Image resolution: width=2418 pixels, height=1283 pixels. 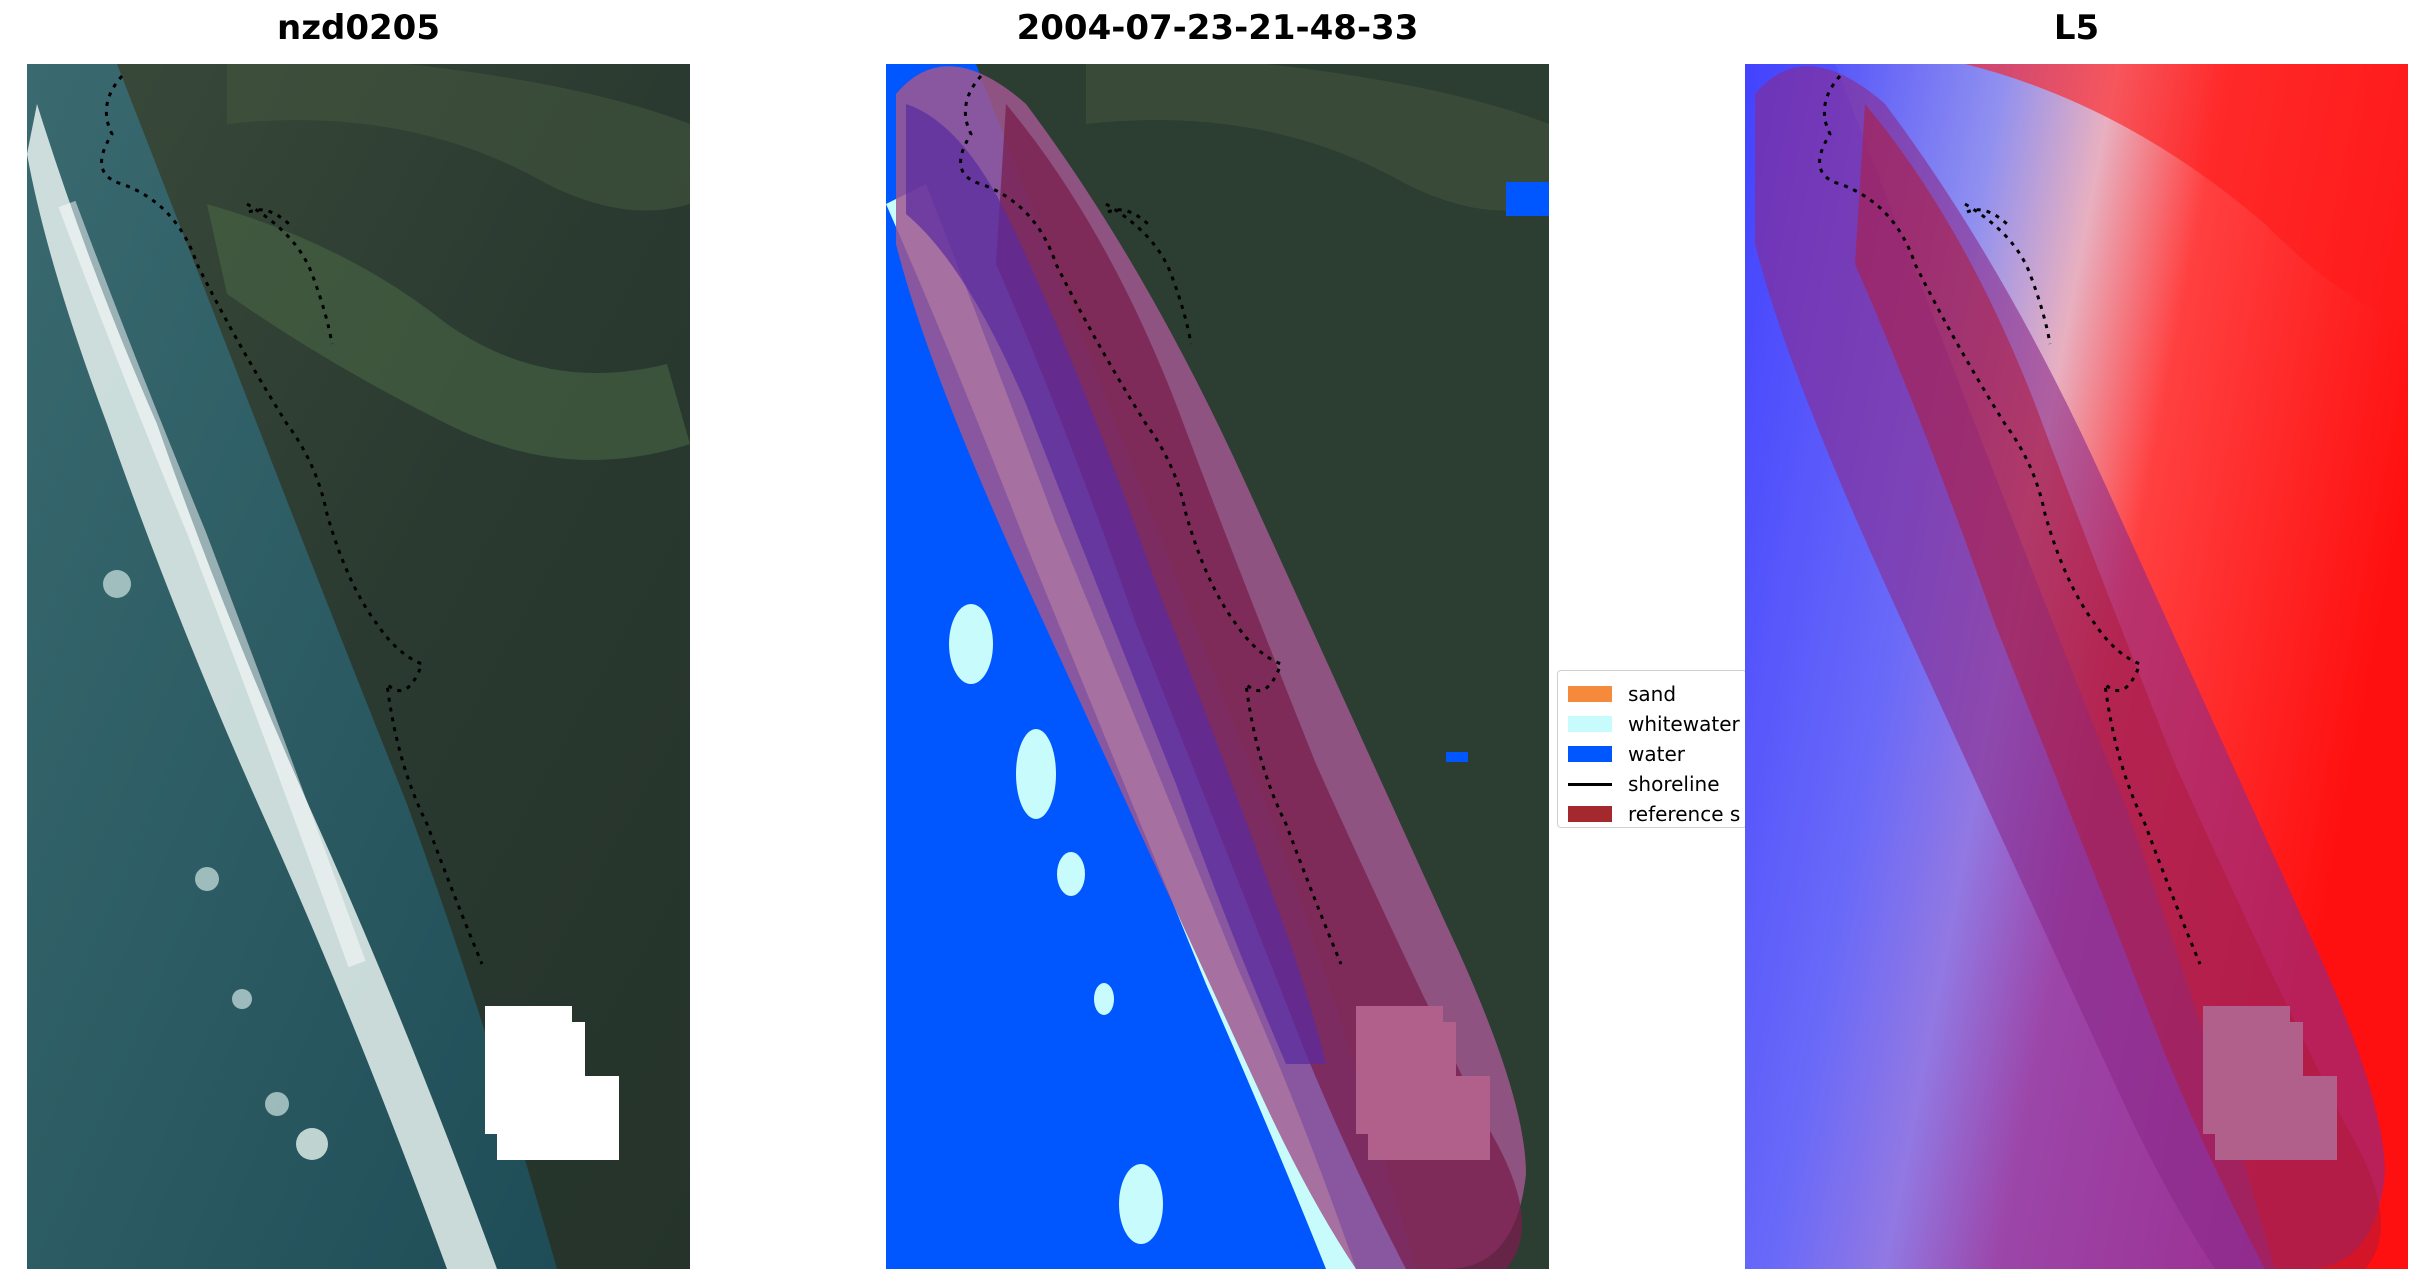 What do you see at coordinates (1590, 814) in the screenshot?
I see `reference-swatch` at bounding box center [1590, 814].